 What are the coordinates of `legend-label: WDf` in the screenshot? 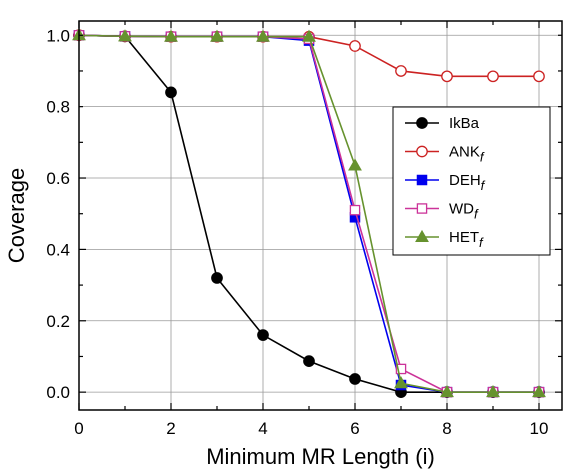 It's located at (464, 211).